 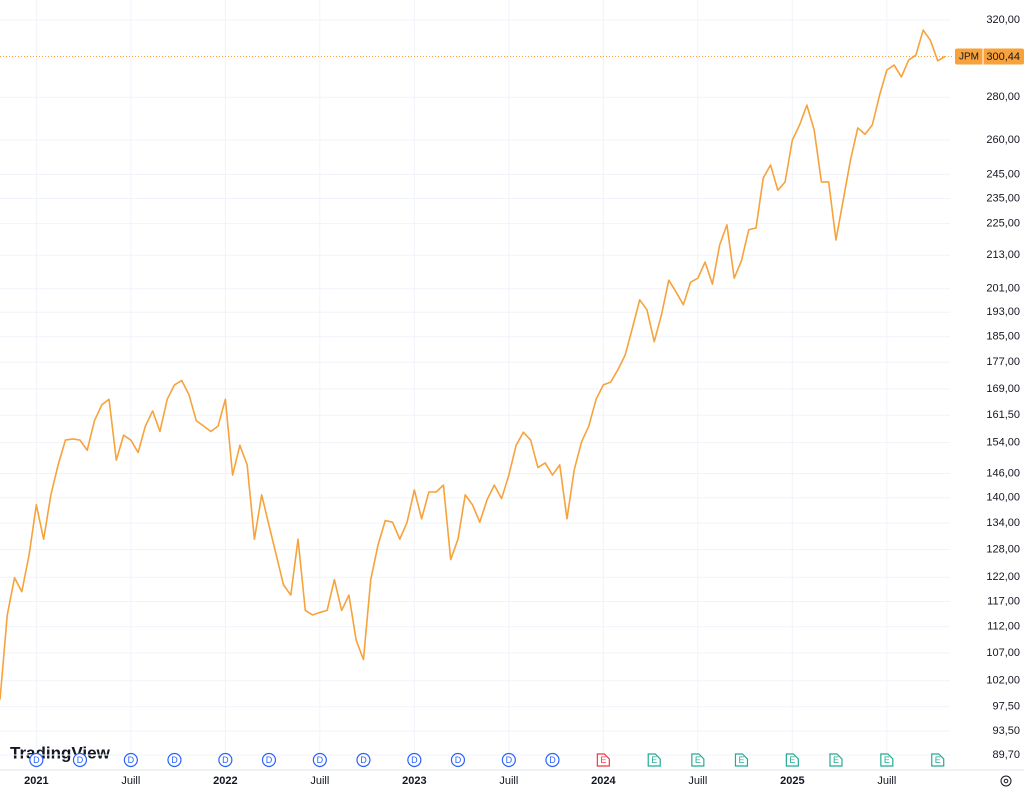 What do you see at coordinates (1003, 57) in the screenshot?
I see `last-price-label: 300,44` at bounding box center [1003, 57].